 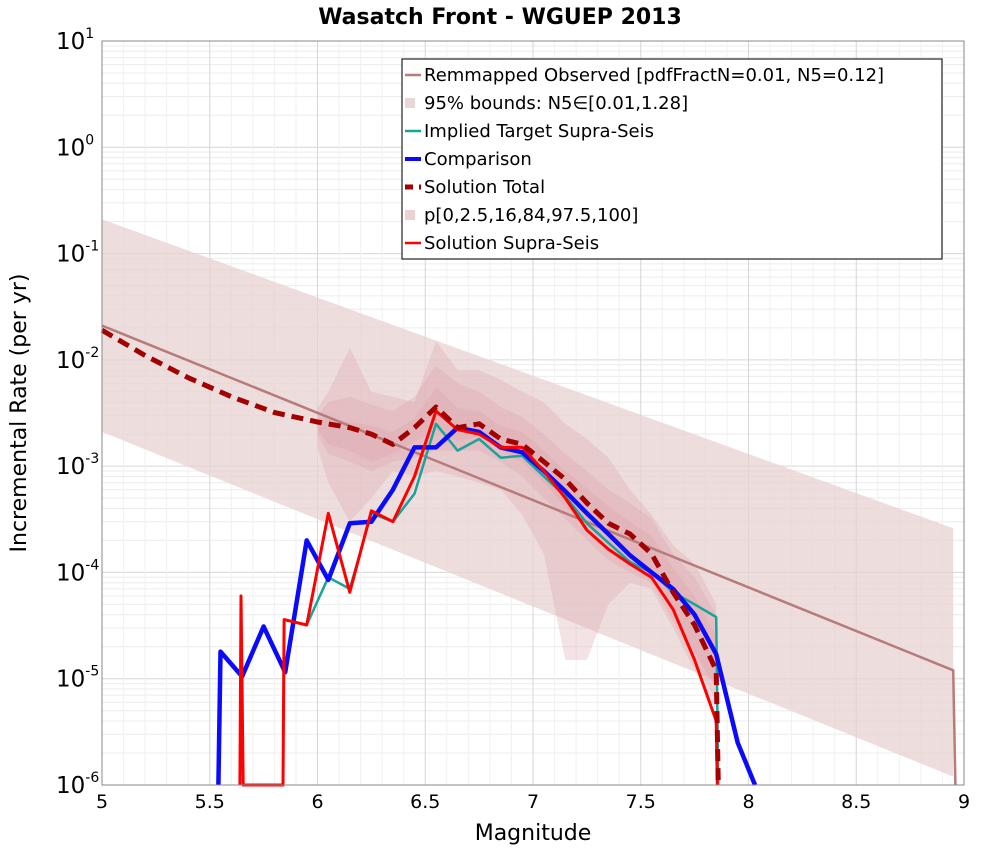 What do you see at coordinates (556, 103) in the screenshot?
I see `legend-label: 95% bounds: N5∈[0.01,1.28]` at bounding box center [556, 103].